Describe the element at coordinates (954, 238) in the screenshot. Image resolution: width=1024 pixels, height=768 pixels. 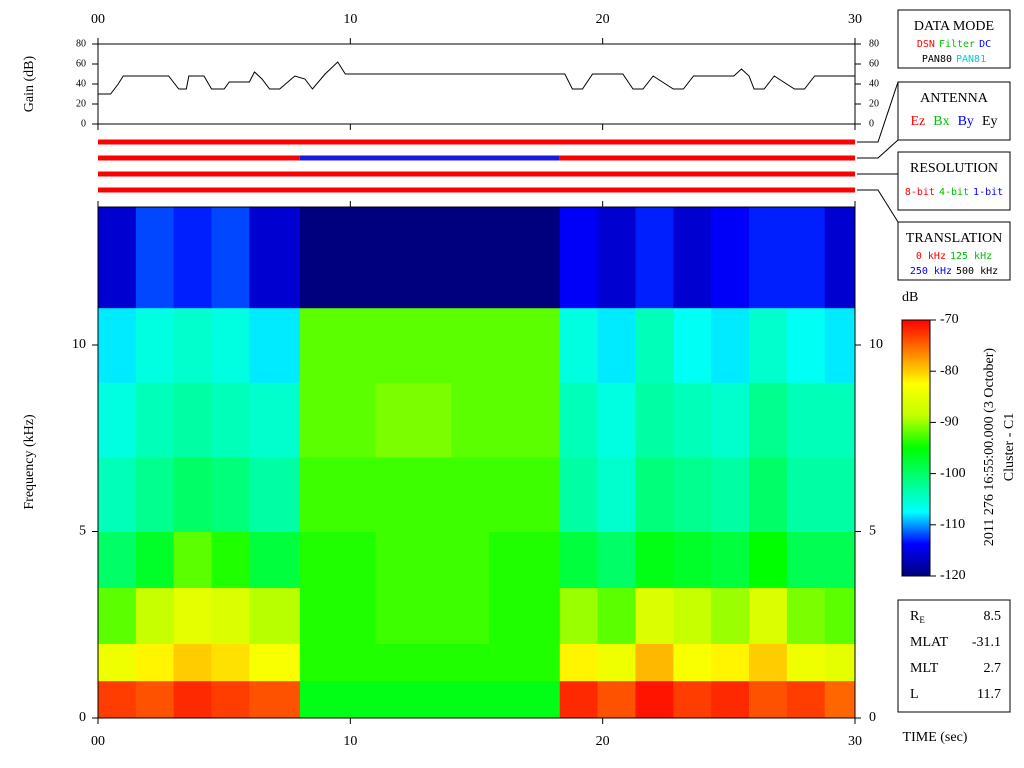
I see `box-title: TRANSLATION` at that location.